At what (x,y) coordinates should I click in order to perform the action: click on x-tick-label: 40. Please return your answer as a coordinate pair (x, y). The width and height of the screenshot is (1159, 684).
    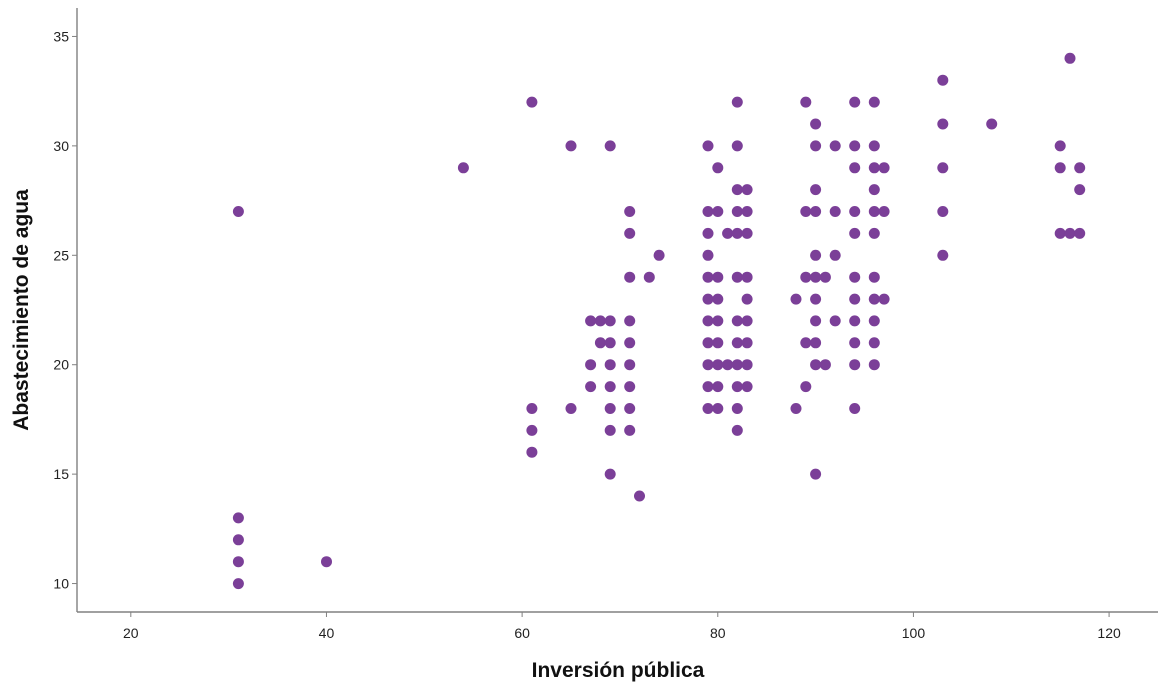
    Looking at the image, I should click on (327, 633).